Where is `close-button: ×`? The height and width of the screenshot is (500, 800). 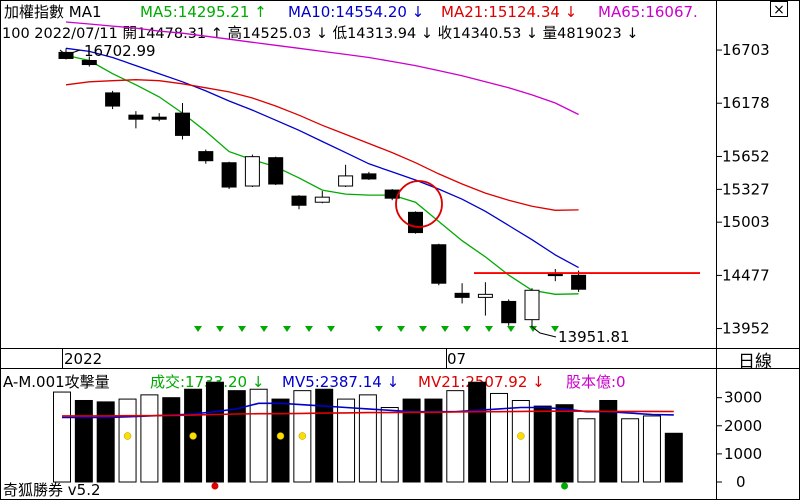 close-button: × is located at coordinates (779, 10).